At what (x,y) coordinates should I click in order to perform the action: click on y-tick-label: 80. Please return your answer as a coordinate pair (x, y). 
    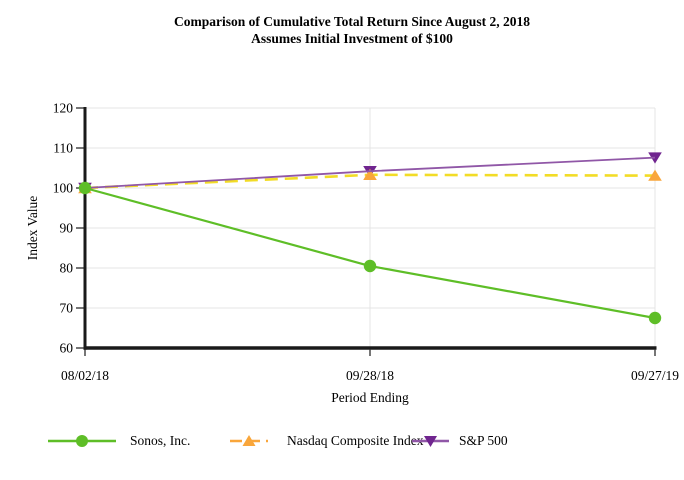
    Looking at the image, I should click on (67, 268).